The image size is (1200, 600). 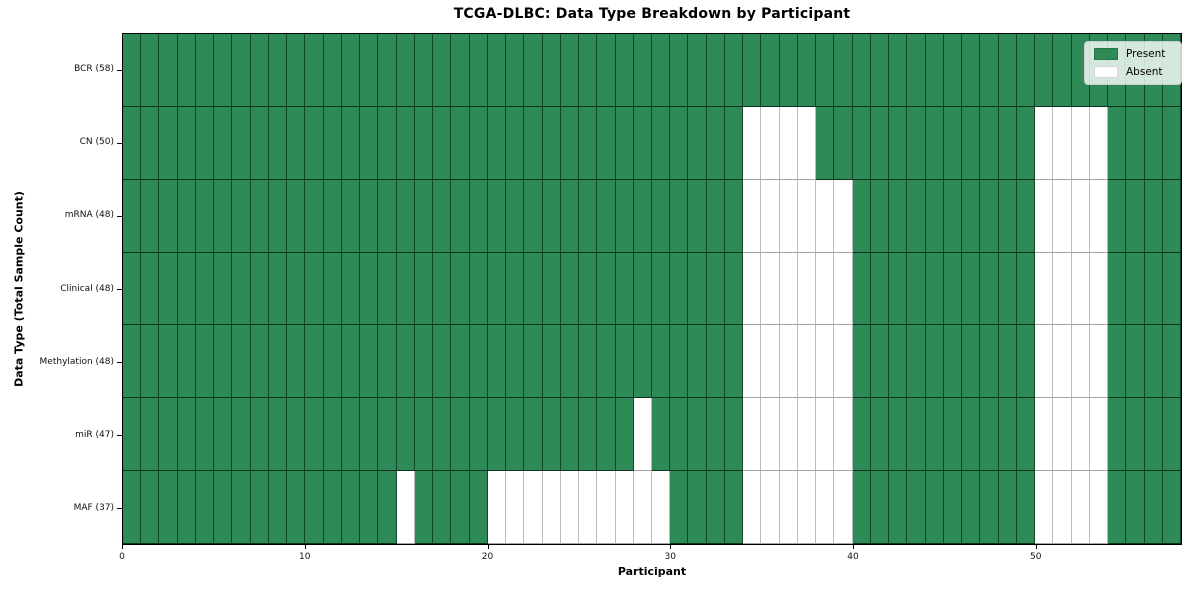 What do you see at coordinates (1144, 72) in the screenshot?
I see `legend-label-absent: Absent` at bounding box center [1144, 72].